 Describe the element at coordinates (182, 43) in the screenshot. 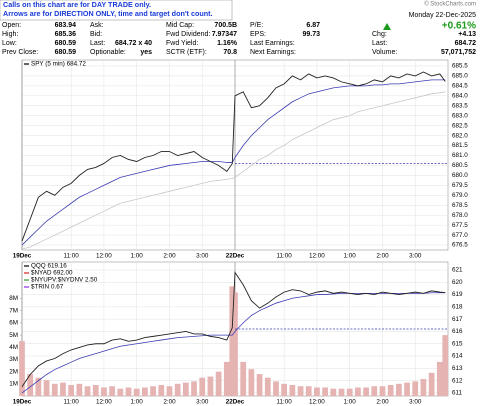

I see `field-label: Fwd Yield:` at that location.